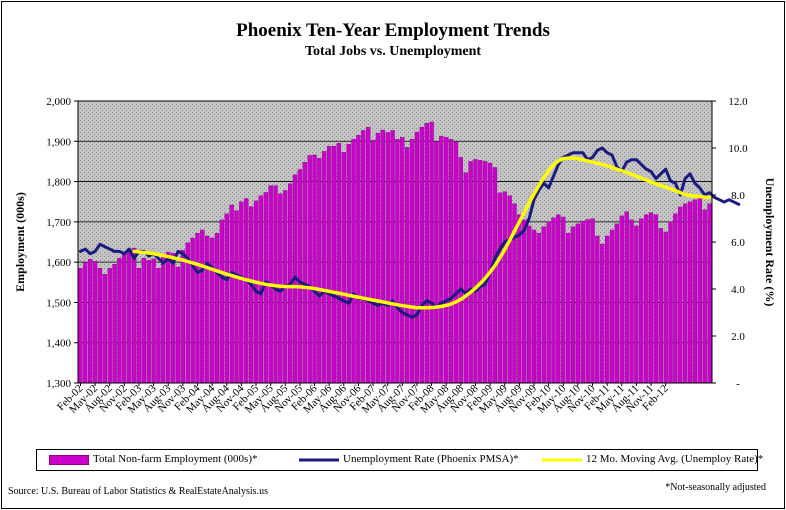  What do you see at coordinates (393, 51) in the screenshot?
I see `chart-subtitle: Total Jobs vs. Unemployment` at bounding box center [393, 51].